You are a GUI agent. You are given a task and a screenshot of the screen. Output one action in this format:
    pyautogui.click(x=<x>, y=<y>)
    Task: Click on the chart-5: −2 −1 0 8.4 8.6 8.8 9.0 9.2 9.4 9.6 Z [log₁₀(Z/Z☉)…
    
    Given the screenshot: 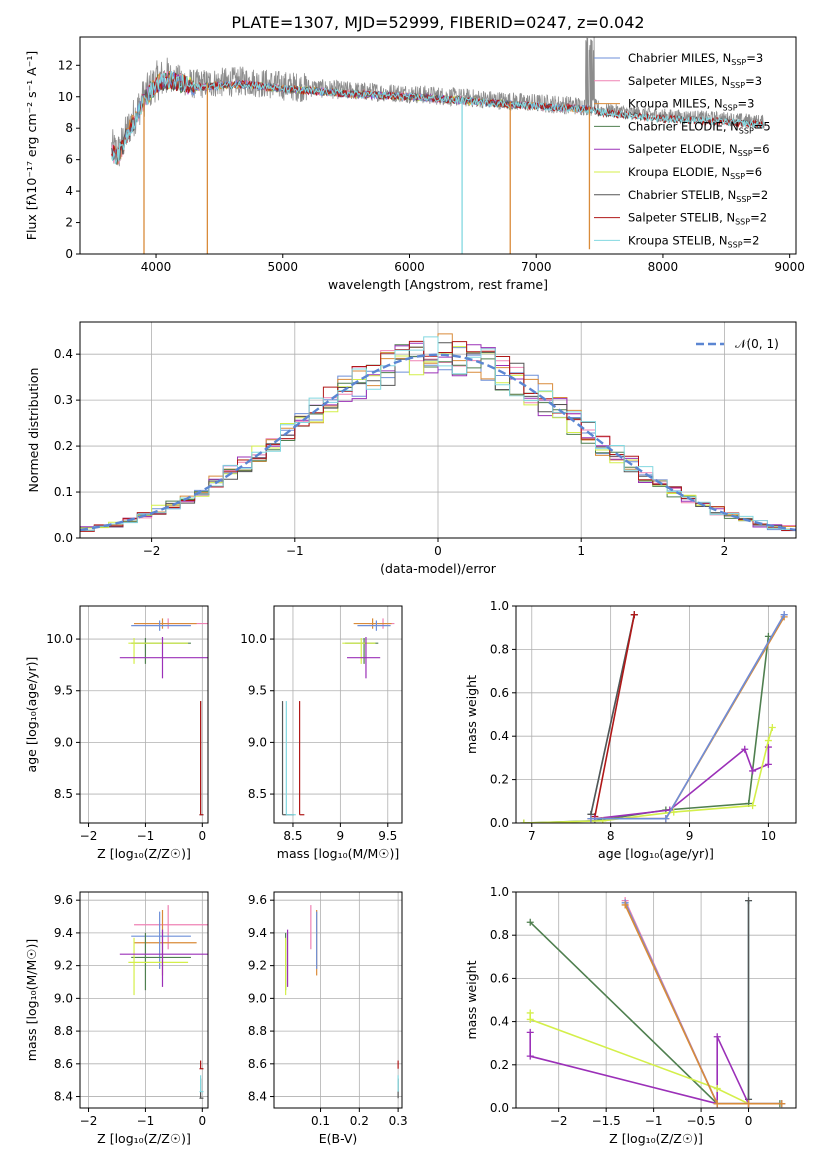 What is the action you would take?
    pyautogui.click(x=116, y=1018)
    